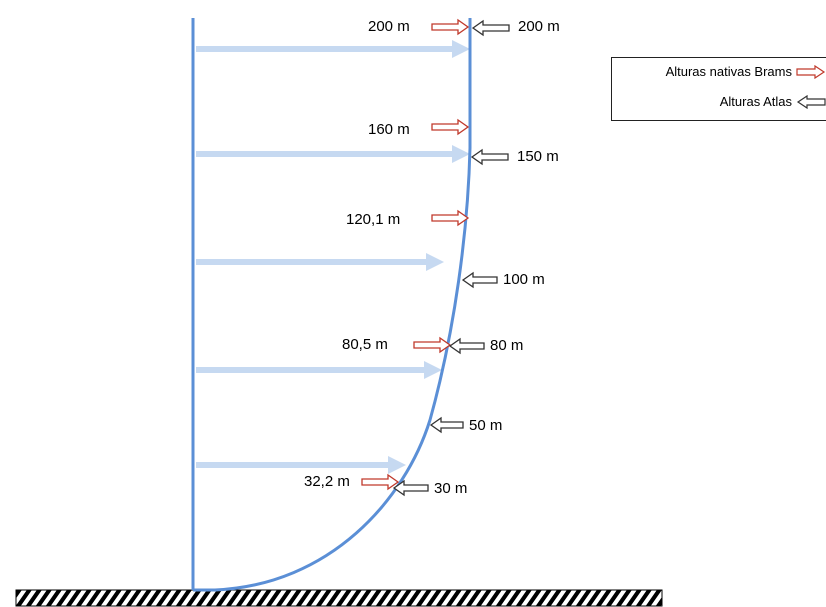  Describe the element at coordinates (514, 157) in the screenshot. I see `atlas-marker: 150 m` at that location.